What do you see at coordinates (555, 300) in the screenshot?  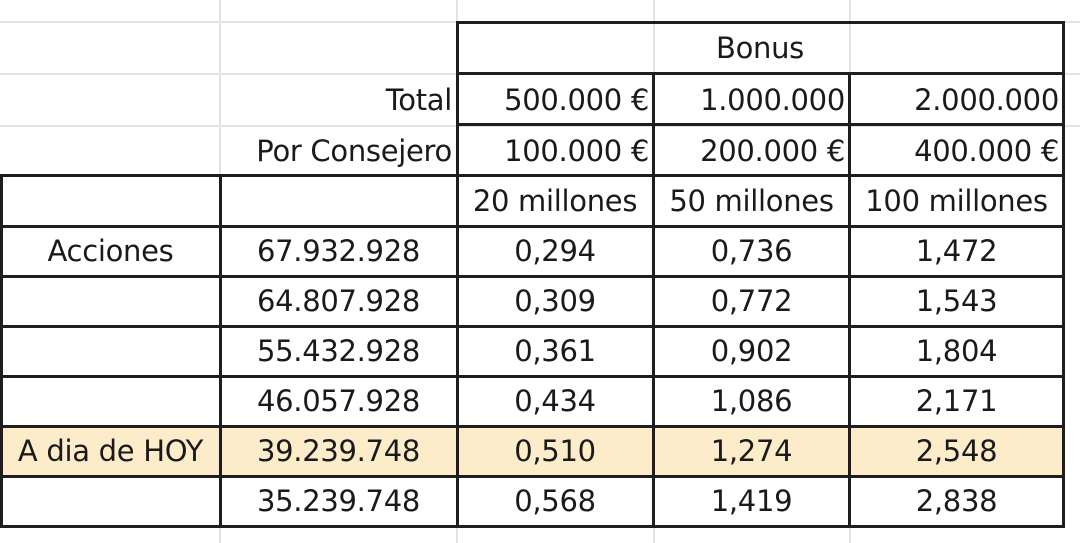 I see `ratio-cell: 0,309` at bounding box center [555, 300].